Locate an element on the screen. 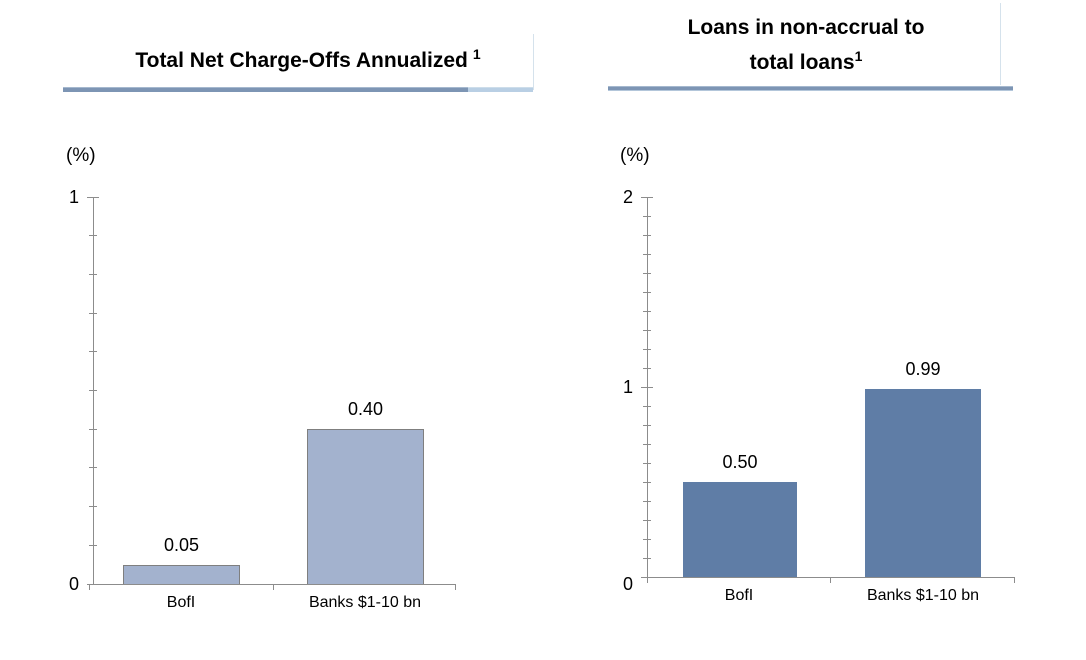 Image resolution: width=1086 pixels, height=660 pixels. left-chart-title-text: Total Net Charge-Offs Annualized is located at coordinates (301, 60).